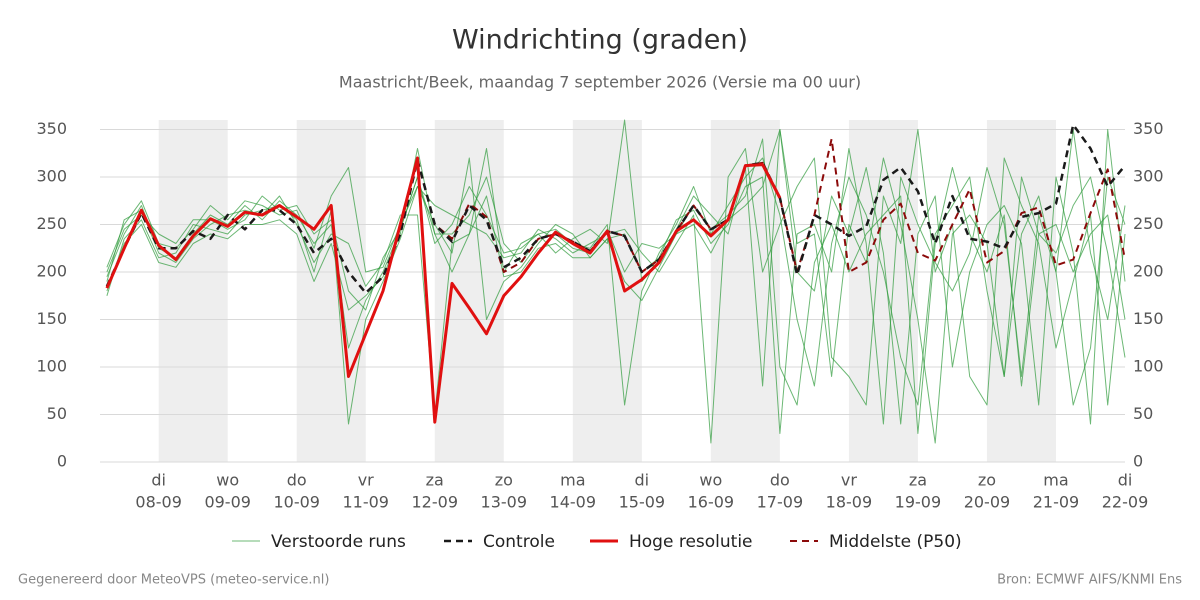  Describe the element at coordinates (1125, 502) in the screenshot. I see `x-tick-label: 22-09` at that location.